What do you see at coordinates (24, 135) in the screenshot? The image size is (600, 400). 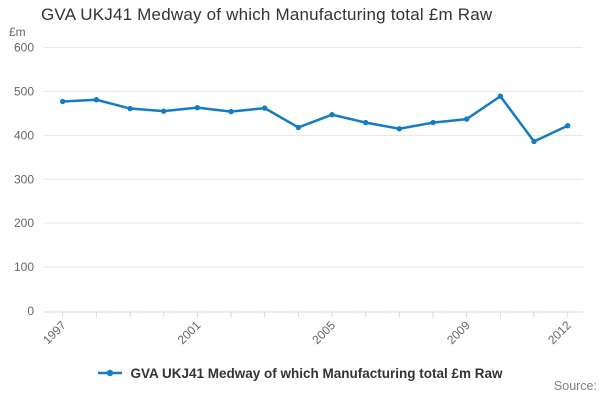 I see `y-axis-tick-label: 400` at bounding box center [24, 135].